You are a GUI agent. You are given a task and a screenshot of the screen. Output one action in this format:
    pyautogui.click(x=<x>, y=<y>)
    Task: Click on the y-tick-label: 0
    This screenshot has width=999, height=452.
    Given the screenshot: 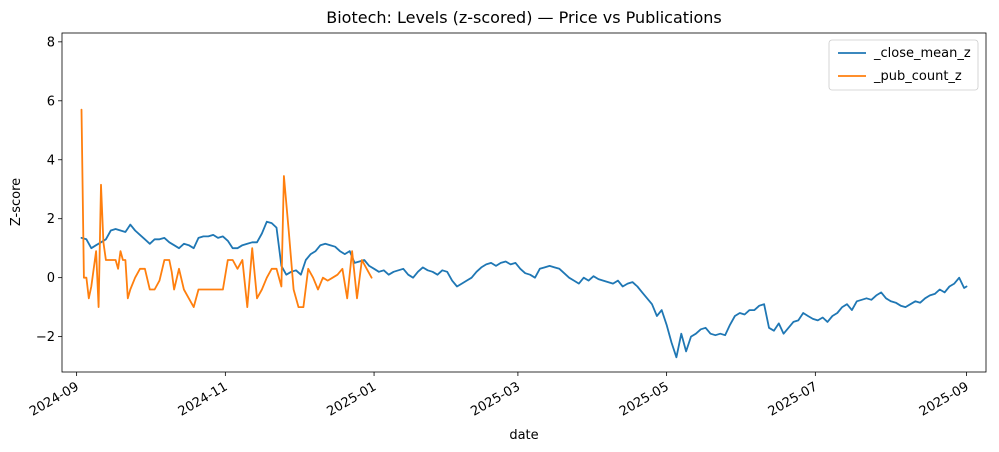 What is the action you would take?
    pyautogui.click(x=51, y=278)
    